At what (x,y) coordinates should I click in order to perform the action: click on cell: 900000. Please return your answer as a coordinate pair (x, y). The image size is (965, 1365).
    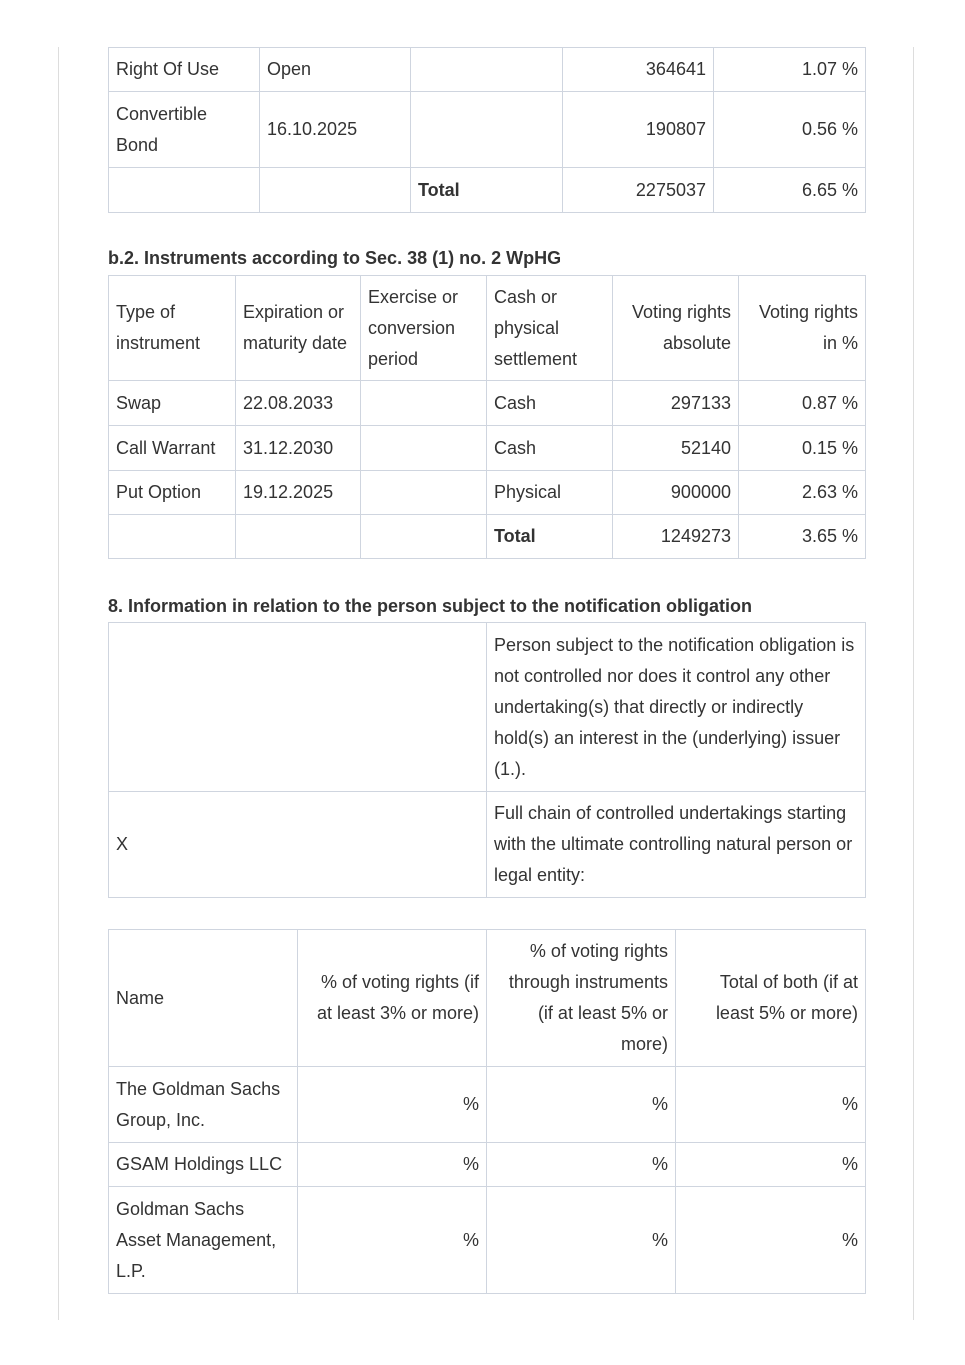
    Looking at the image, I should click on (675, 492).